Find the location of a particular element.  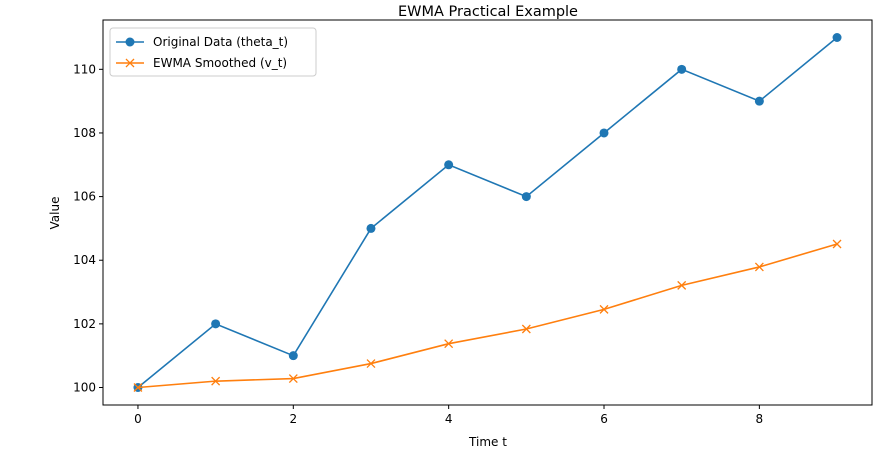

y-tick-label: 108 is located at coordinates (84, 133).